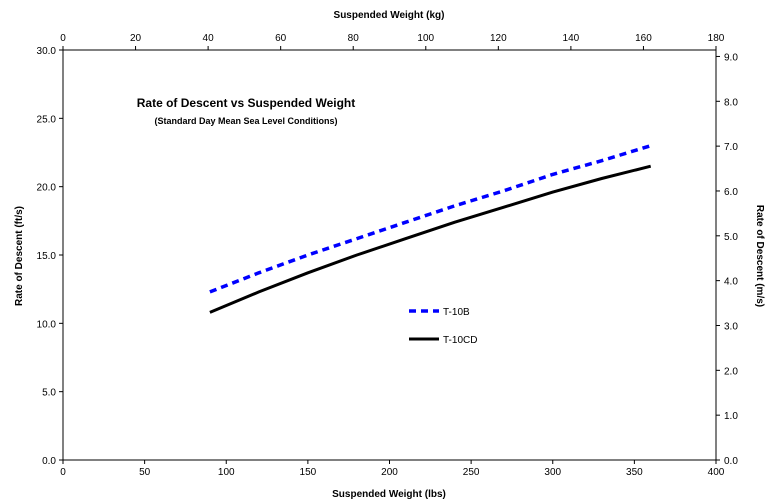  What do you see at coordinates (47, 188) in the screenshot?
I see `y-tick-label: 20.0` at bounding box center [47, 188].